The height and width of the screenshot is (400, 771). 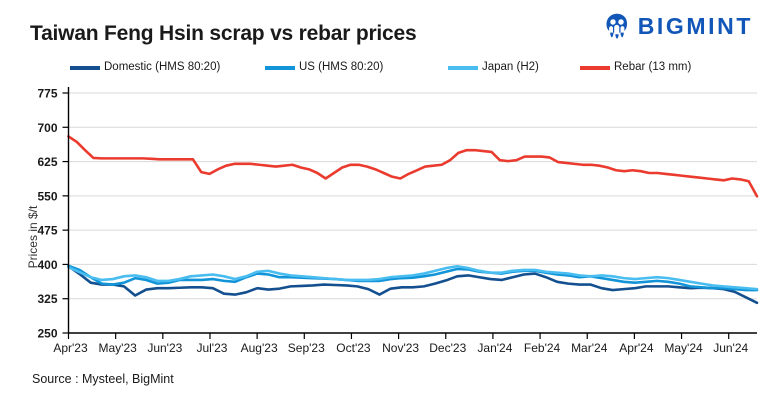 I want to click on x-tick-label: Aug'23, so click(x=259, y=348).